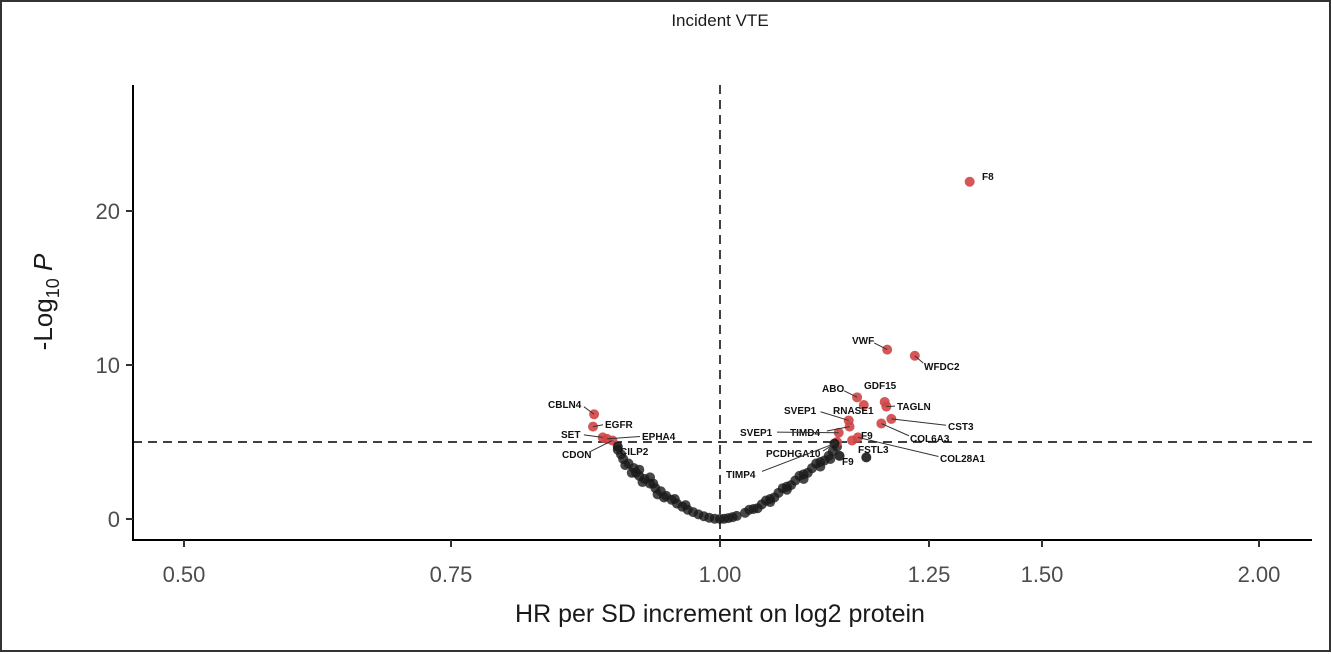  What do you see at coordinates (793, 454) in the screenshot?
I see `point-label: PCDHGA10` at bounding box center [793, 454].